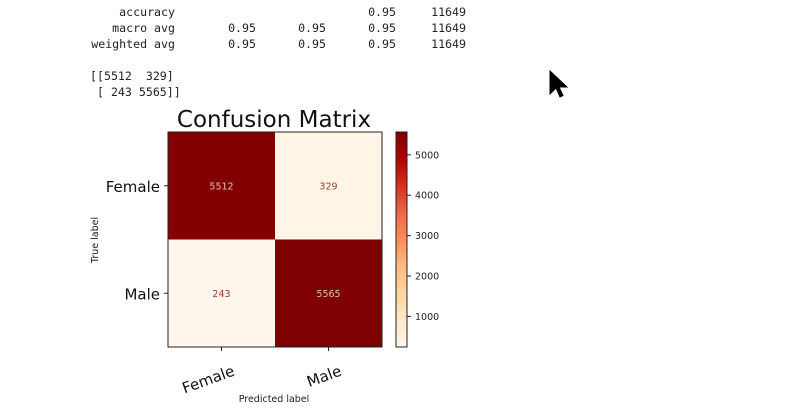 The height and width of the screenshot is (415, 799). Describe the element at coordinates (260, 45) in the screenshot. I see `report-row-weighted-avg: weighted avg 0.95 0.95 0.95 11649` at that location.